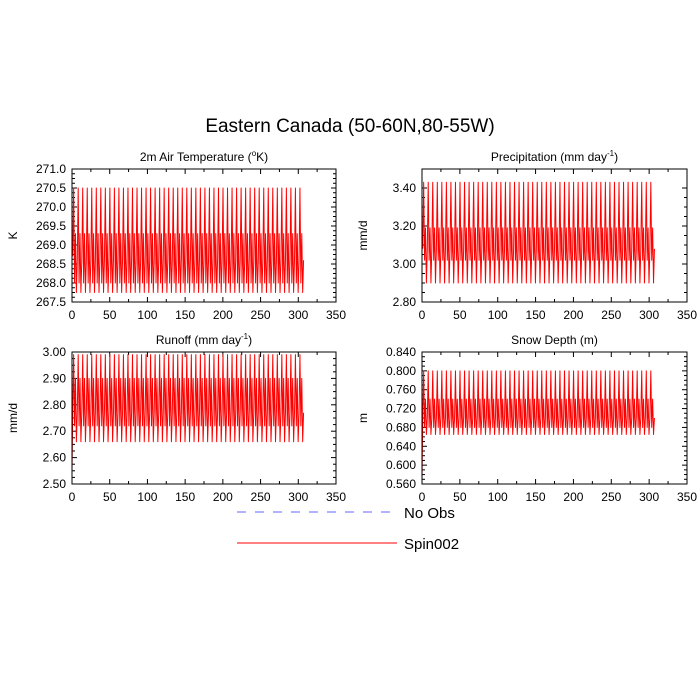 The image size is (700, 700). Describe the element at coordinates (401, 409) in the screenshot. I see `y-tick-label: 0.720` at that location.